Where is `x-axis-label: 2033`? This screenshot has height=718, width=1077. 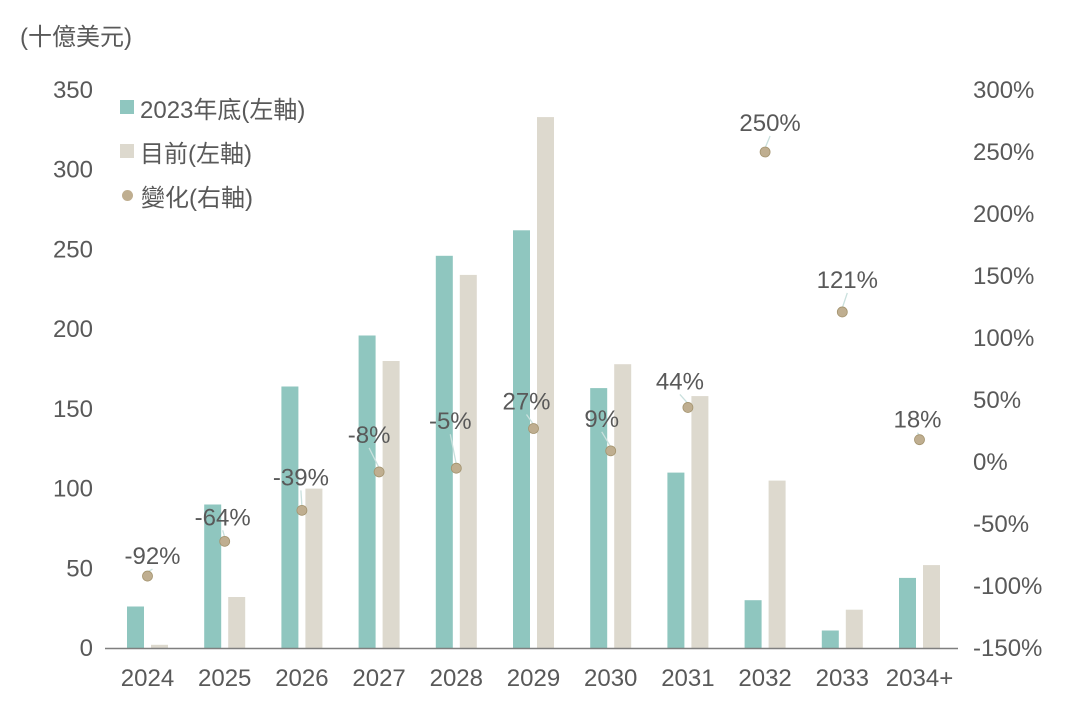
x-axis-label: 2033 is located at coordinates (842, 678).